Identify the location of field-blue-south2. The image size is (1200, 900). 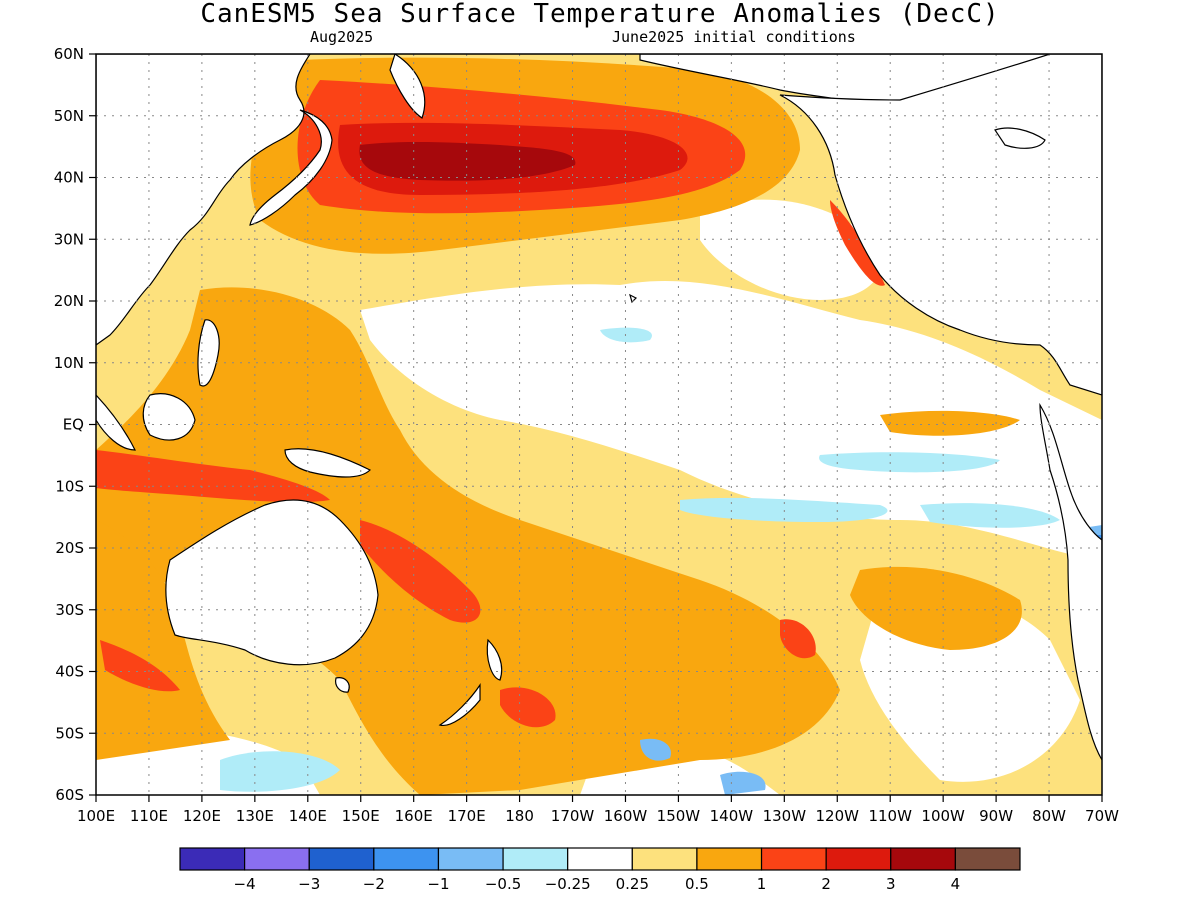
(655, 749).